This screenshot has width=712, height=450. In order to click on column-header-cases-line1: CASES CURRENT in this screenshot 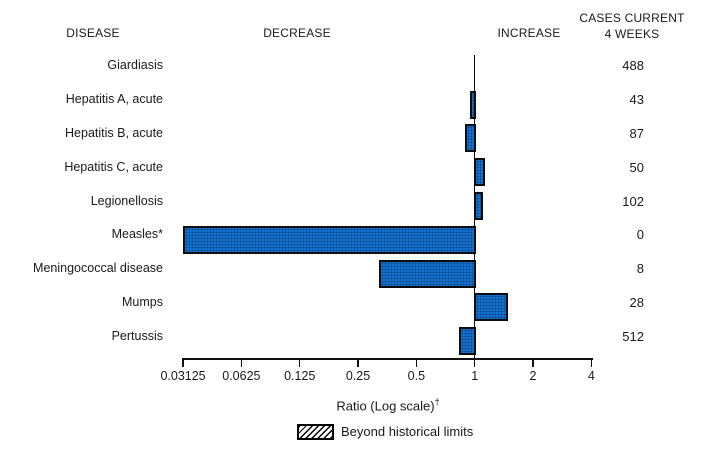, I will do `click(632, 18)`.